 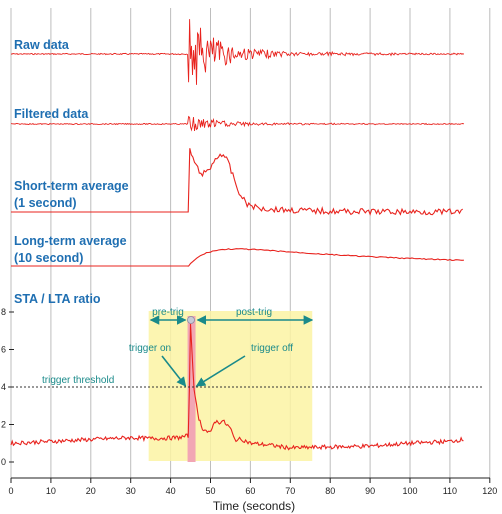 I want to click on sta-lta-ratio-label: STA / LTA ratio, so click(x=57, y=299).